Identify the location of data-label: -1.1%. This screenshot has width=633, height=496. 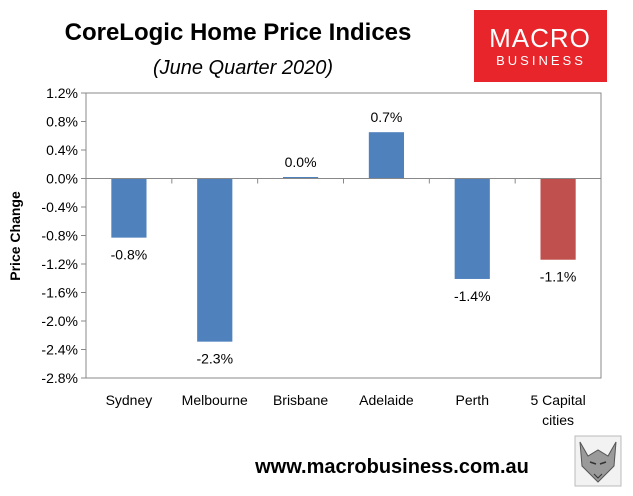
(558, 277).